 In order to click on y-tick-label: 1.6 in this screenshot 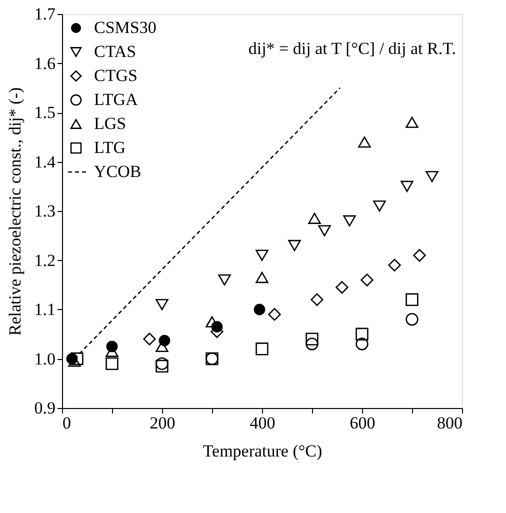, I will do `click(45, 63)`.